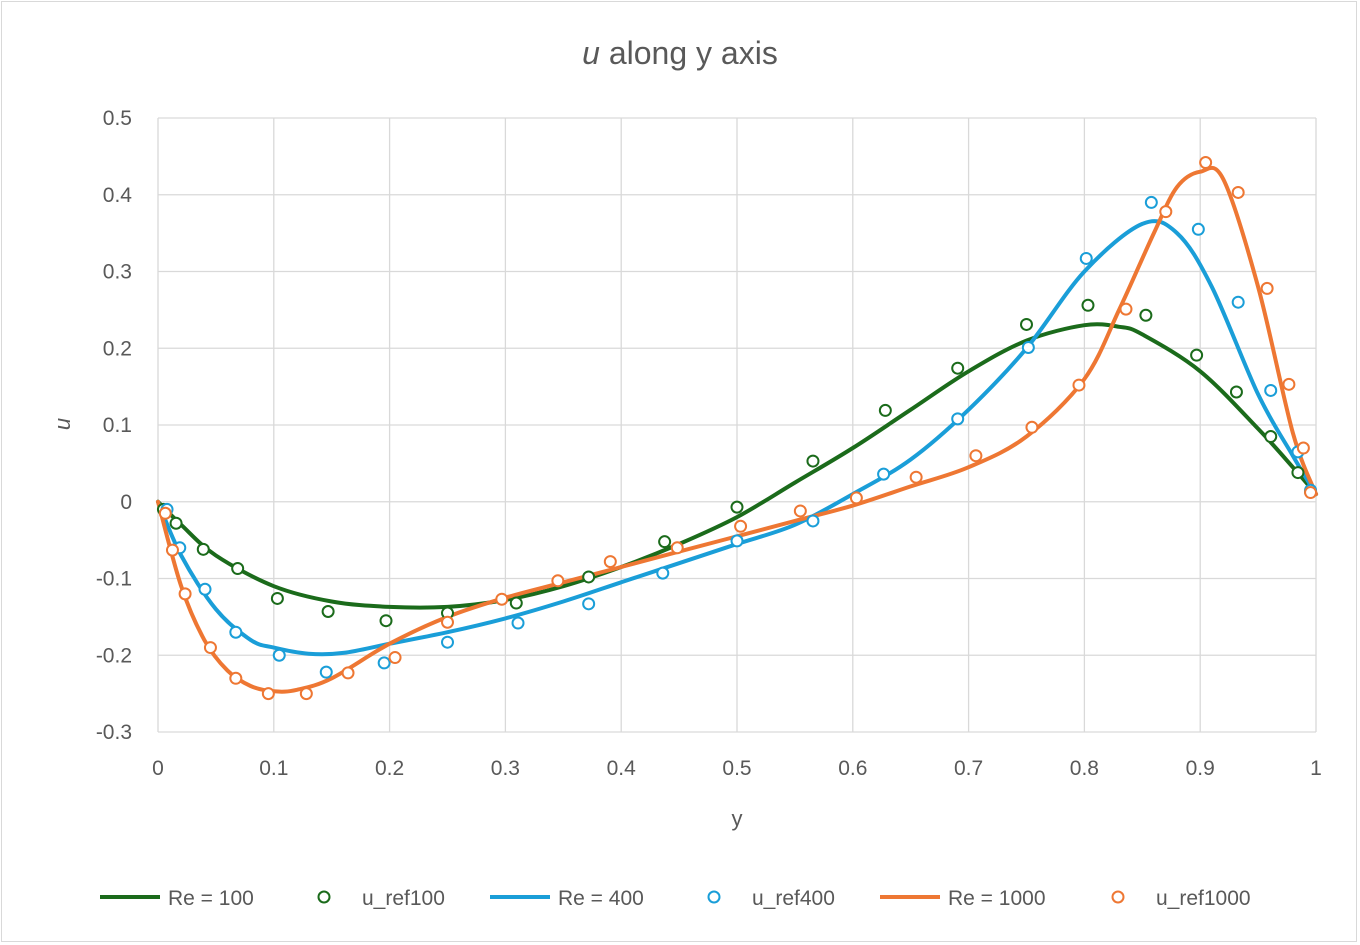 The width and height of the screenshot is (1360, 945). I want to click on x-tick-label: 1, so click(1316, 768).